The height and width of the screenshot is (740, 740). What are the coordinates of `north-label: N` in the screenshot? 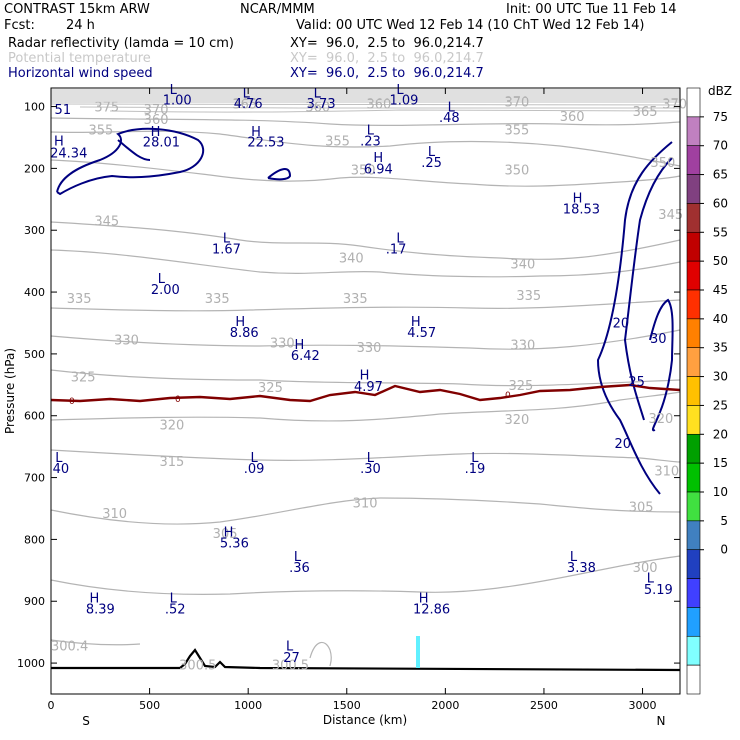 It's located at (661, 721).